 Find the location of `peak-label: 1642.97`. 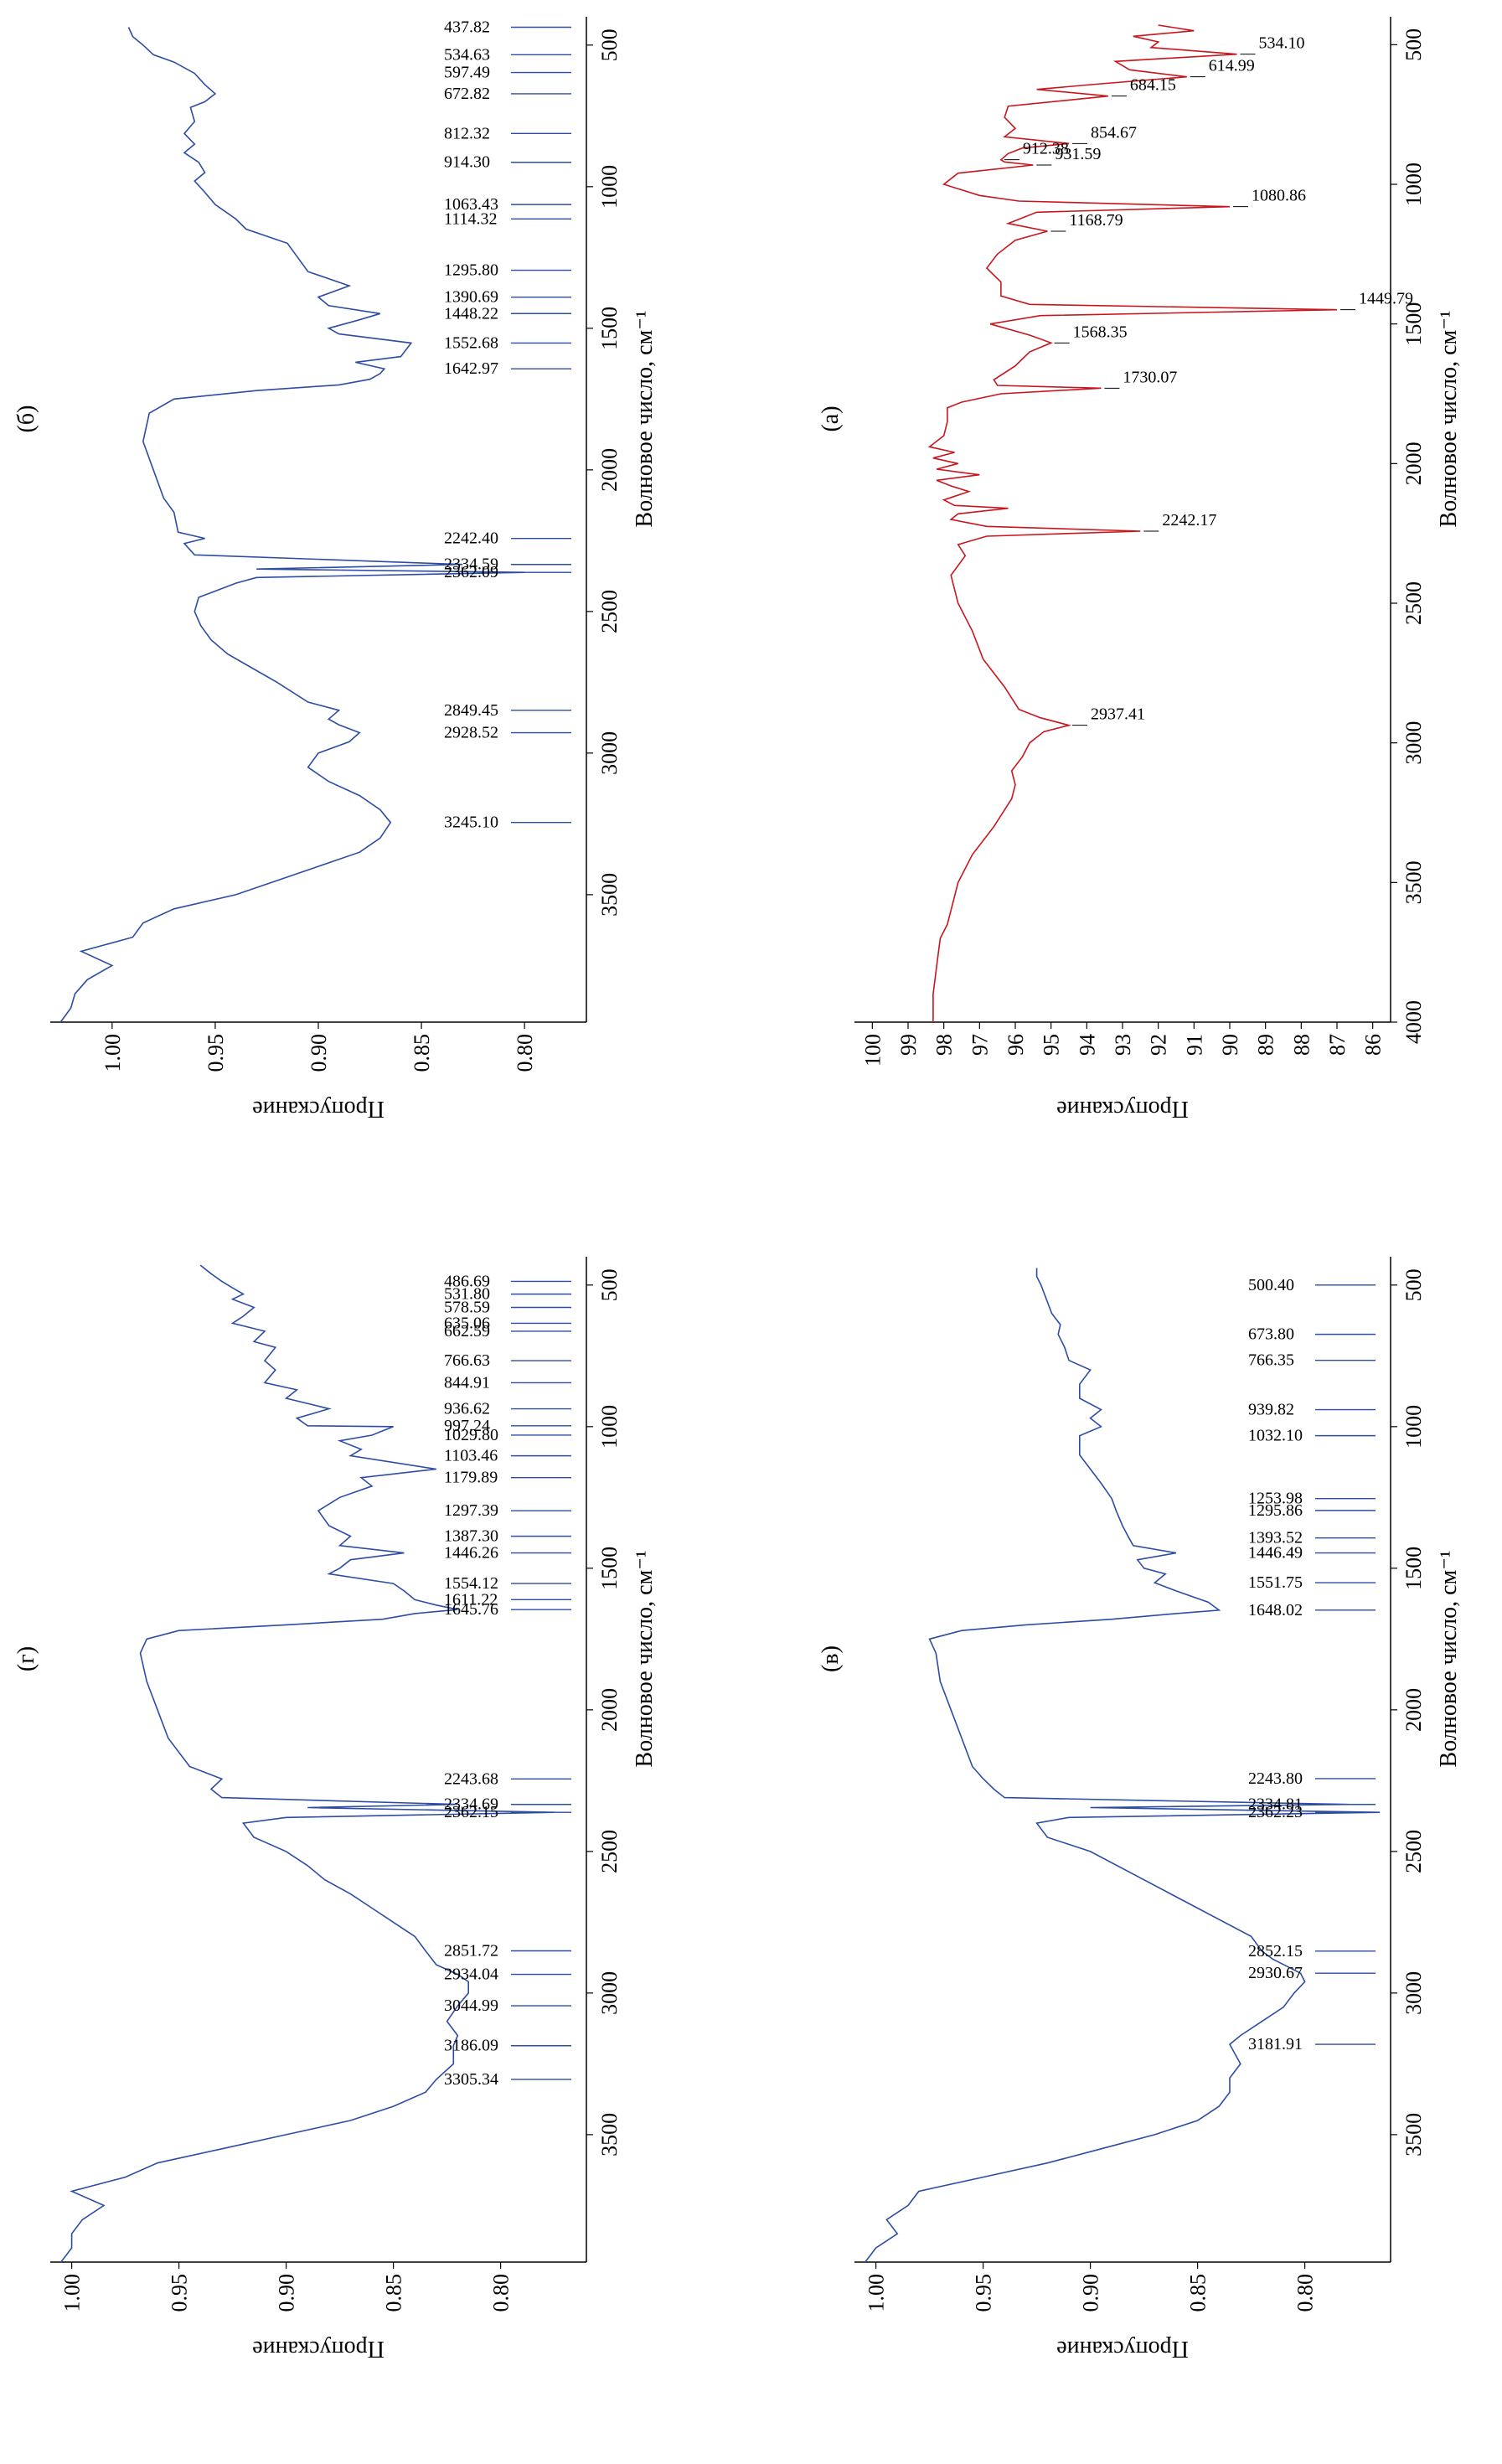

peak-label: 1642.97 is located at coordinates (471, 369).